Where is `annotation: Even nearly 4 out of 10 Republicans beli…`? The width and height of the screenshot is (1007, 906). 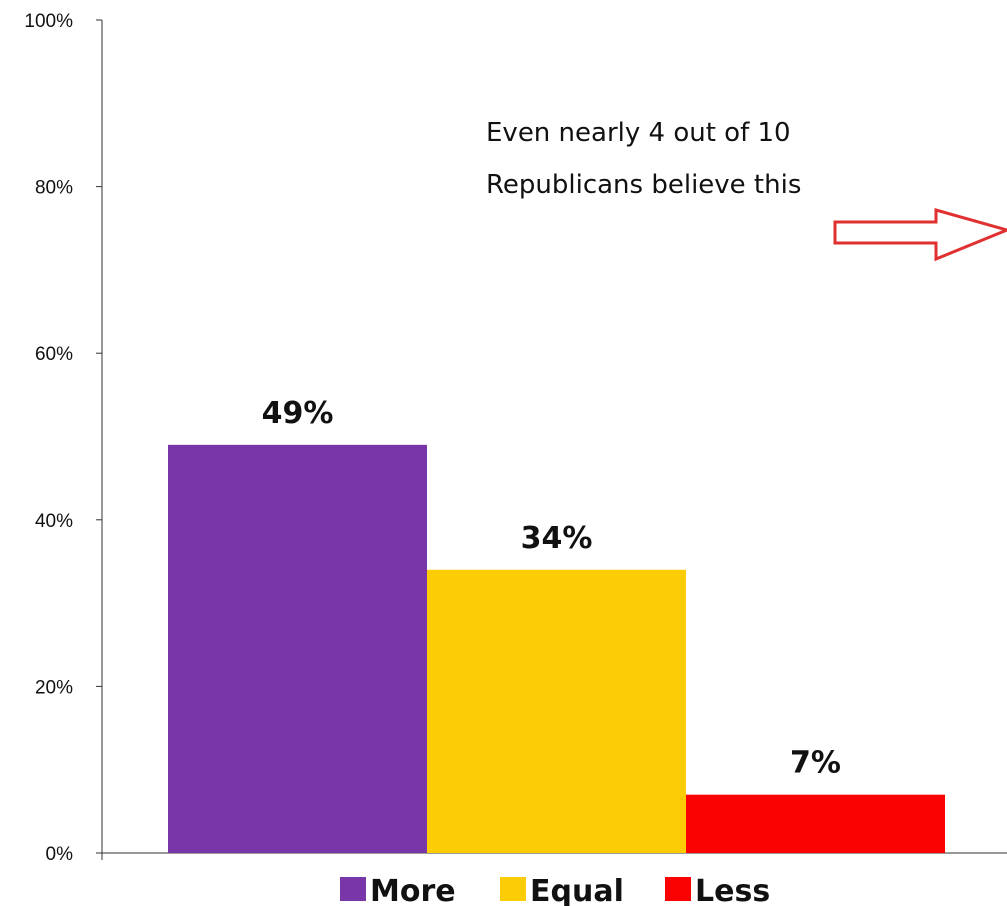
annotation: Even nearly 4 out of 10 Republicans beli… is located at coordinates (746, 190).